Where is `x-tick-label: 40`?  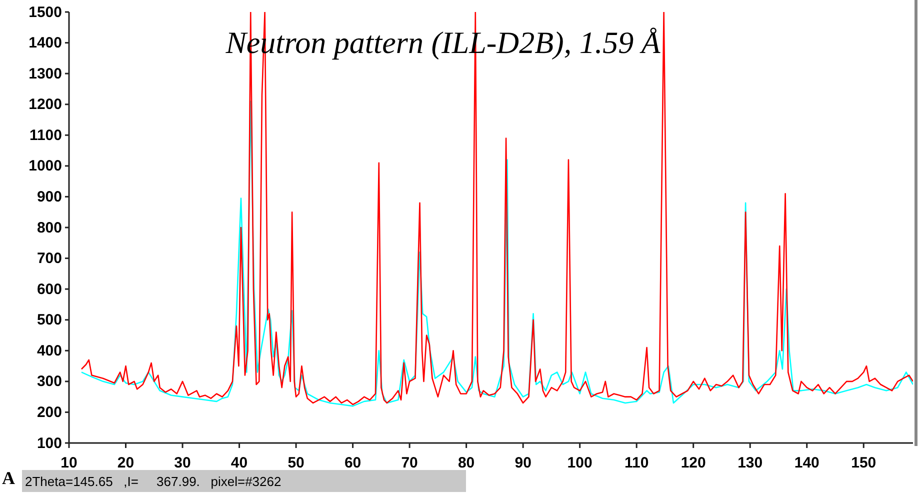 x-tick-label: 40 is located at coordinates (239, 463).